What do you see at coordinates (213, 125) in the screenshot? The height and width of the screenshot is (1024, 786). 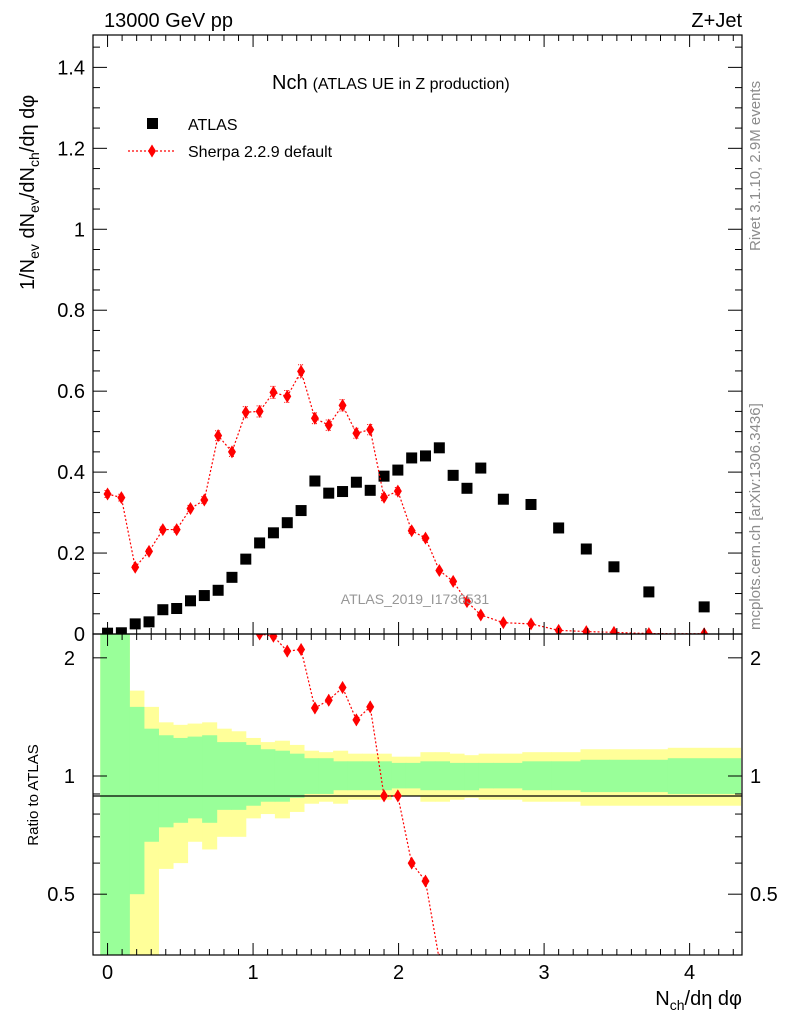 I see `legend-label-atlas: ATLAS` at bounding box center [213, 125].